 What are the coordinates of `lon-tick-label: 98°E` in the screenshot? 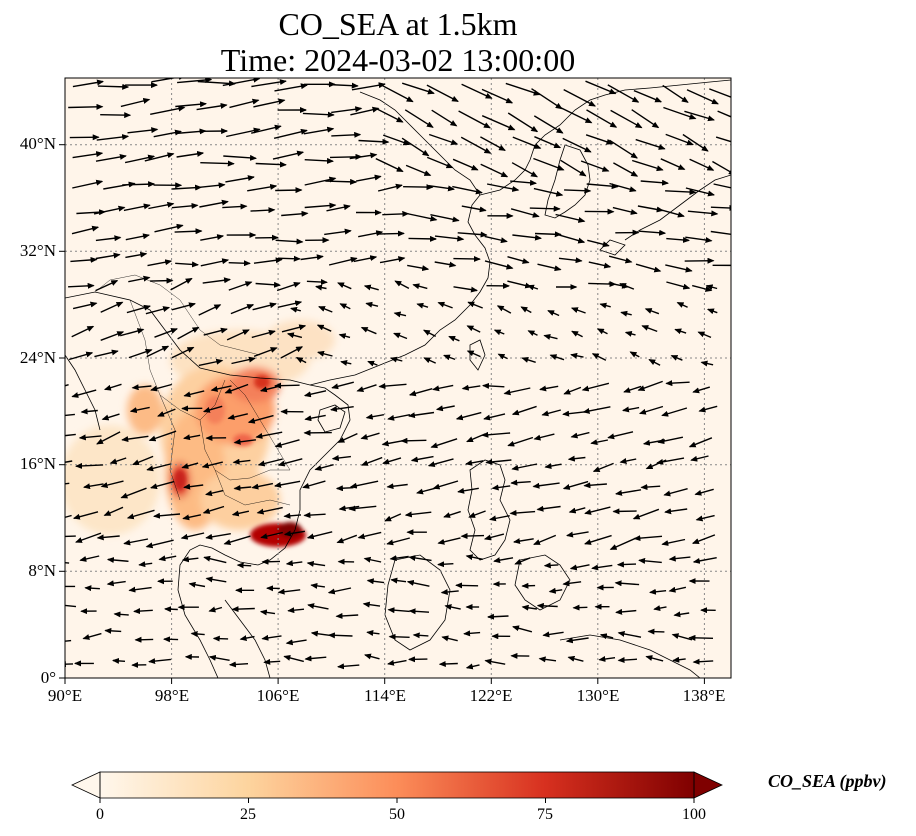 It's located at (172, 695).